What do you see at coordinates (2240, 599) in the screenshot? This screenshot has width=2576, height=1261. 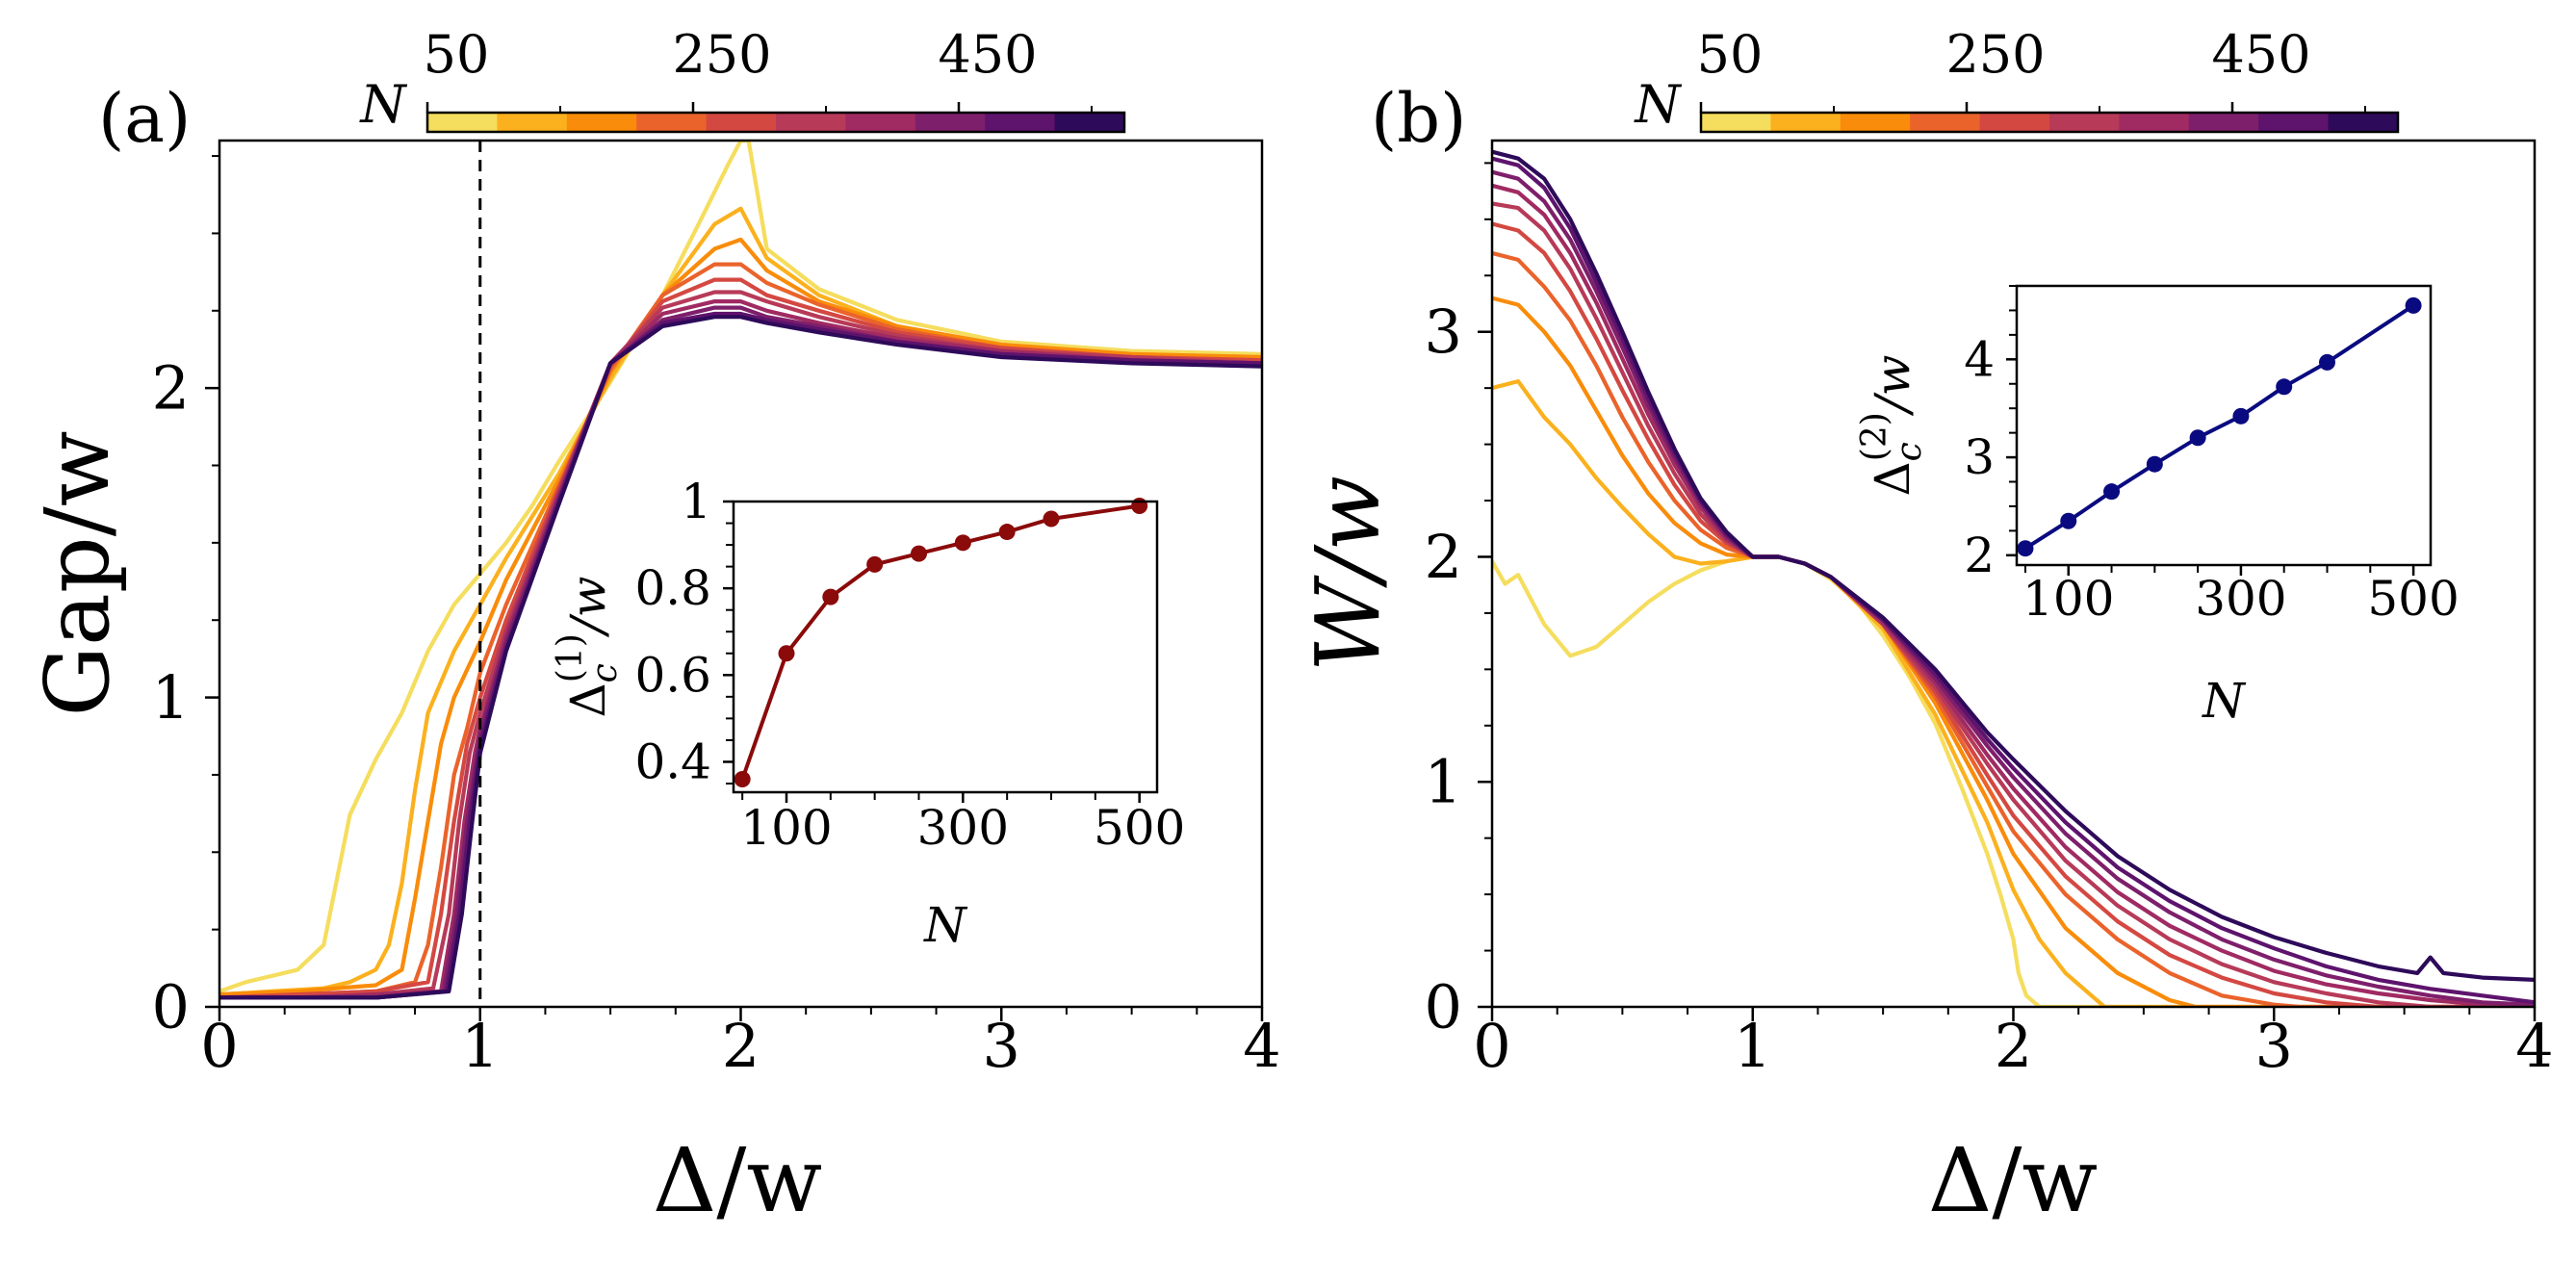 I see `inset-b-x-tick-label: 300` at bounding box center [2240, 599].